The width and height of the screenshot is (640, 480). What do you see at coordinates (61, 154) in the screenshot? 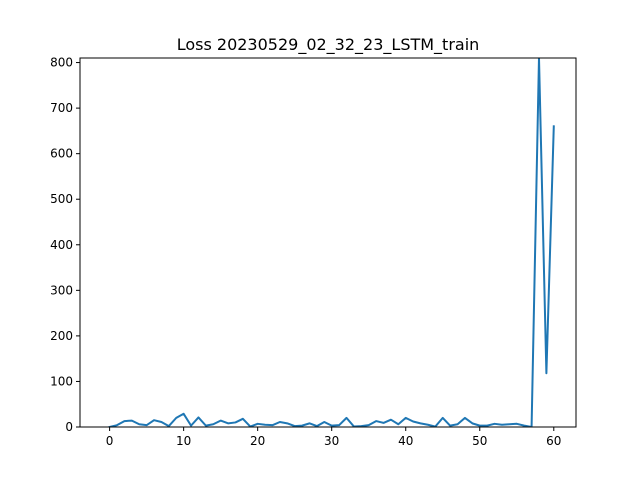
I see `y-tick-label: 600` at bounding box center [61, 154].